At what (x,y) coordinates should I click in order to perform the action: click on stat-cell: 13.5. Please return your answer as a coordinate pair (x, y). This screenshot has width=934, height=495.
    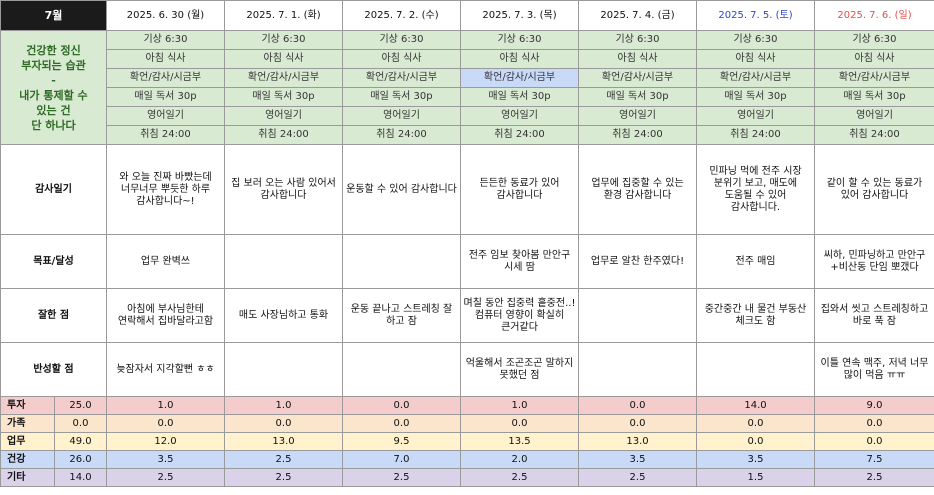
    Looking at the image, I should click on (519, 441).